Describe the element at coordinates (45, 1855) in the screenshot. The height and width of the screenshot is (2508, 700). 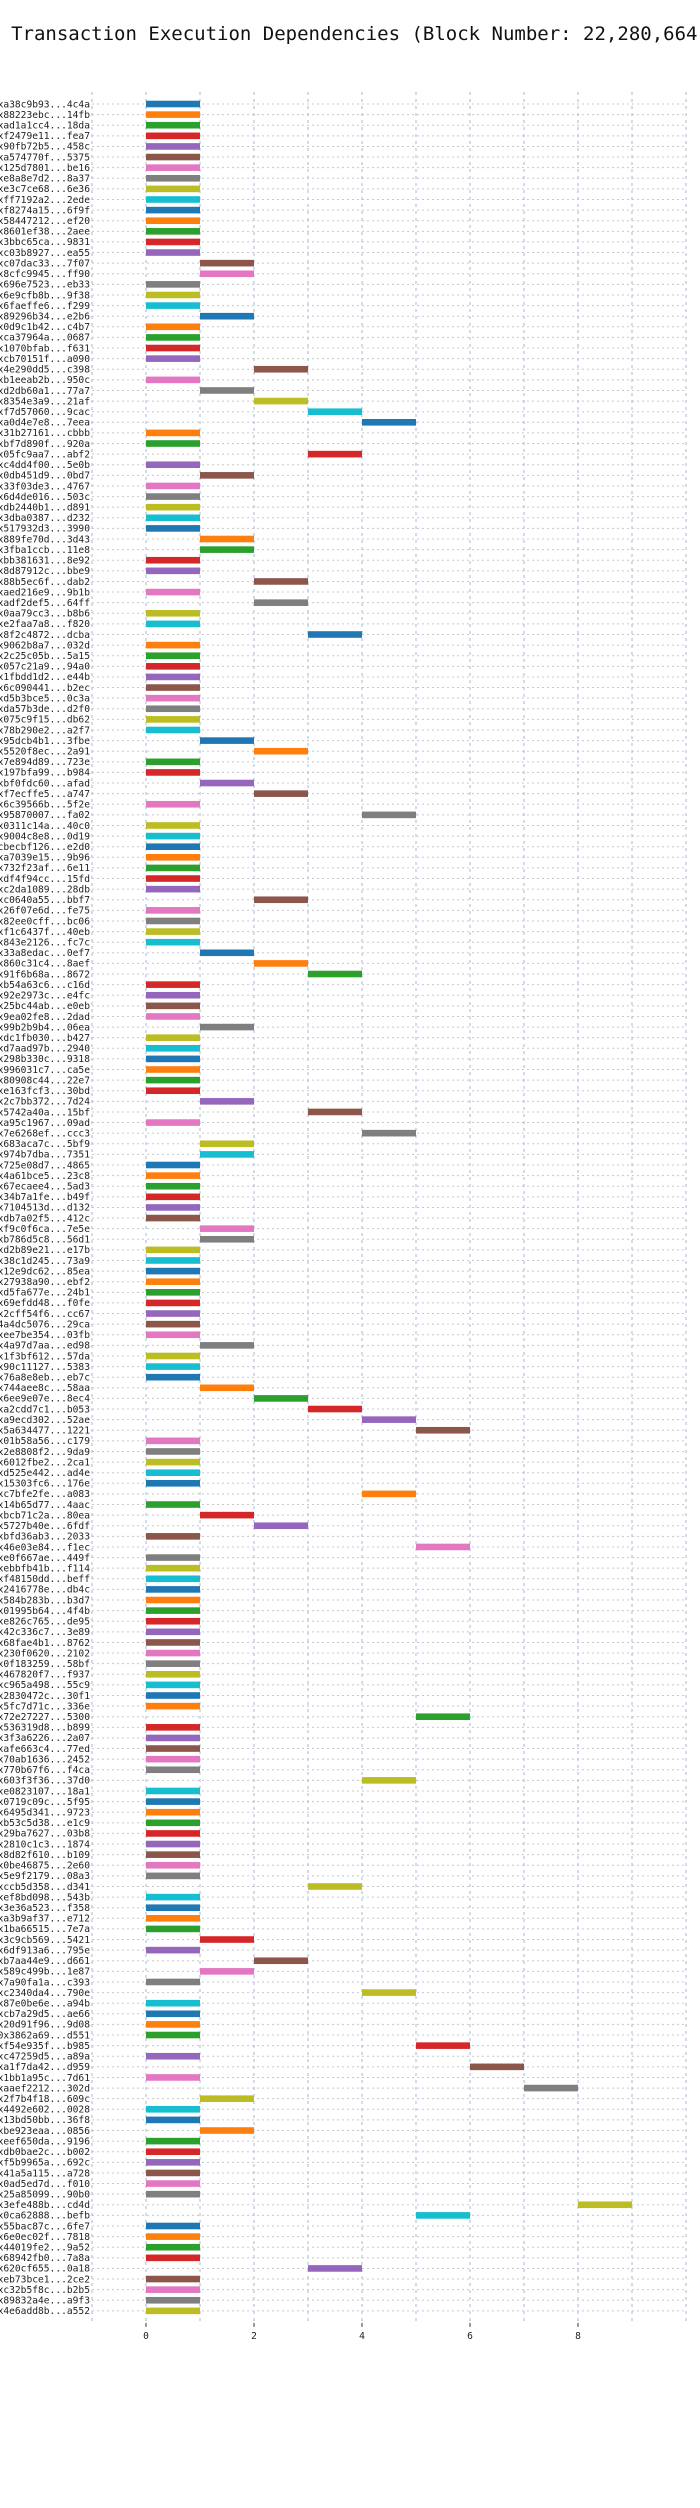
I see `y-tick-label: 0x8d82f610...b109` at that location.